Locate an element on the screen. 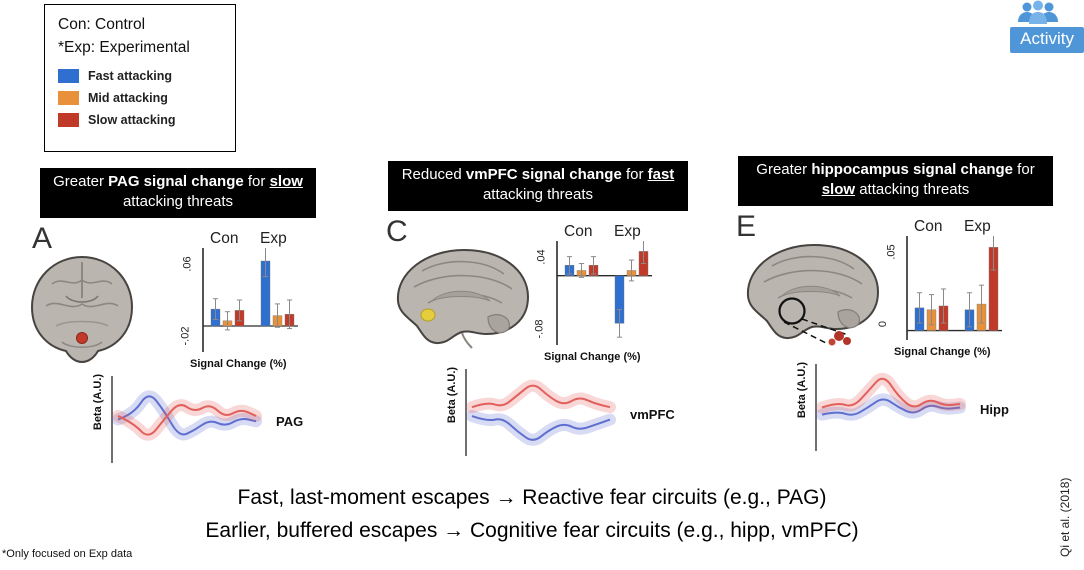  y-axis-tick-bottom: -.08 is located at coordinates (539, 329).